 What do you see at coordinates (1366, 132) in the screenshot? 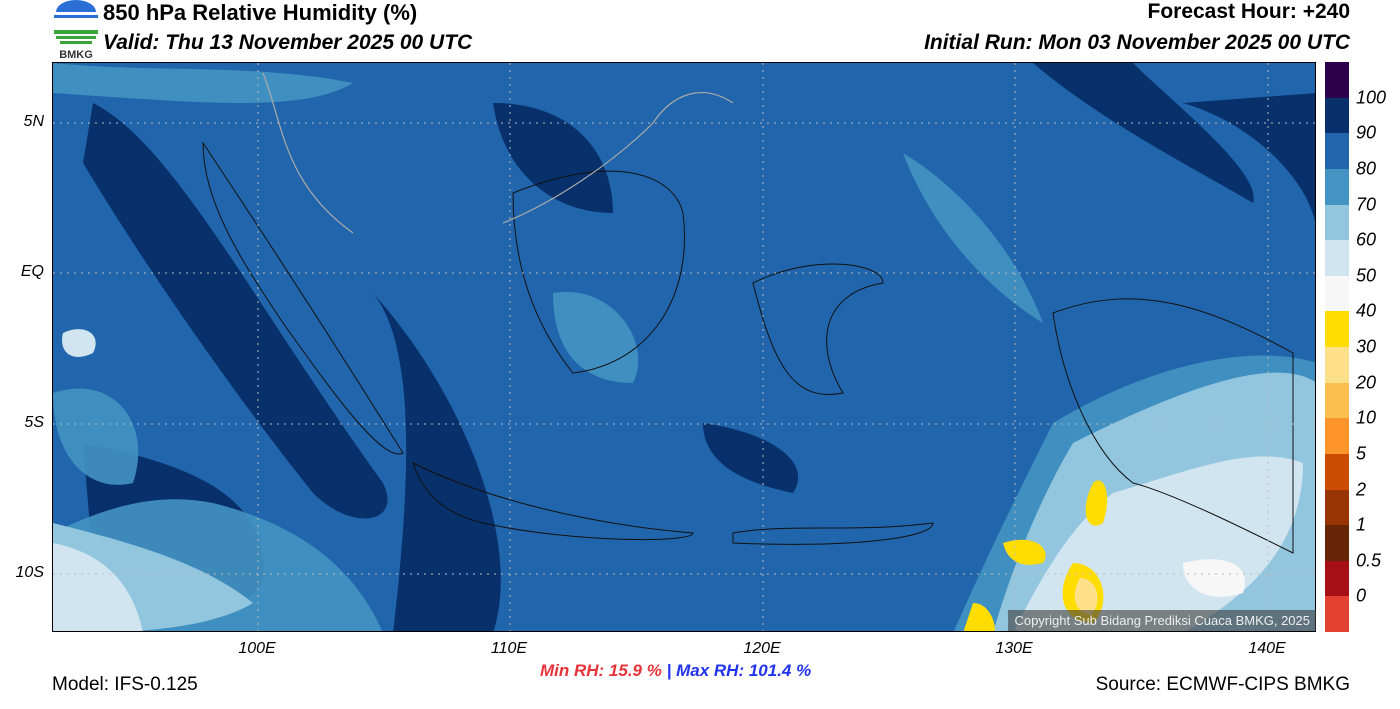
I see `colorbar-label: 90` at bounding box center [1366, 132].